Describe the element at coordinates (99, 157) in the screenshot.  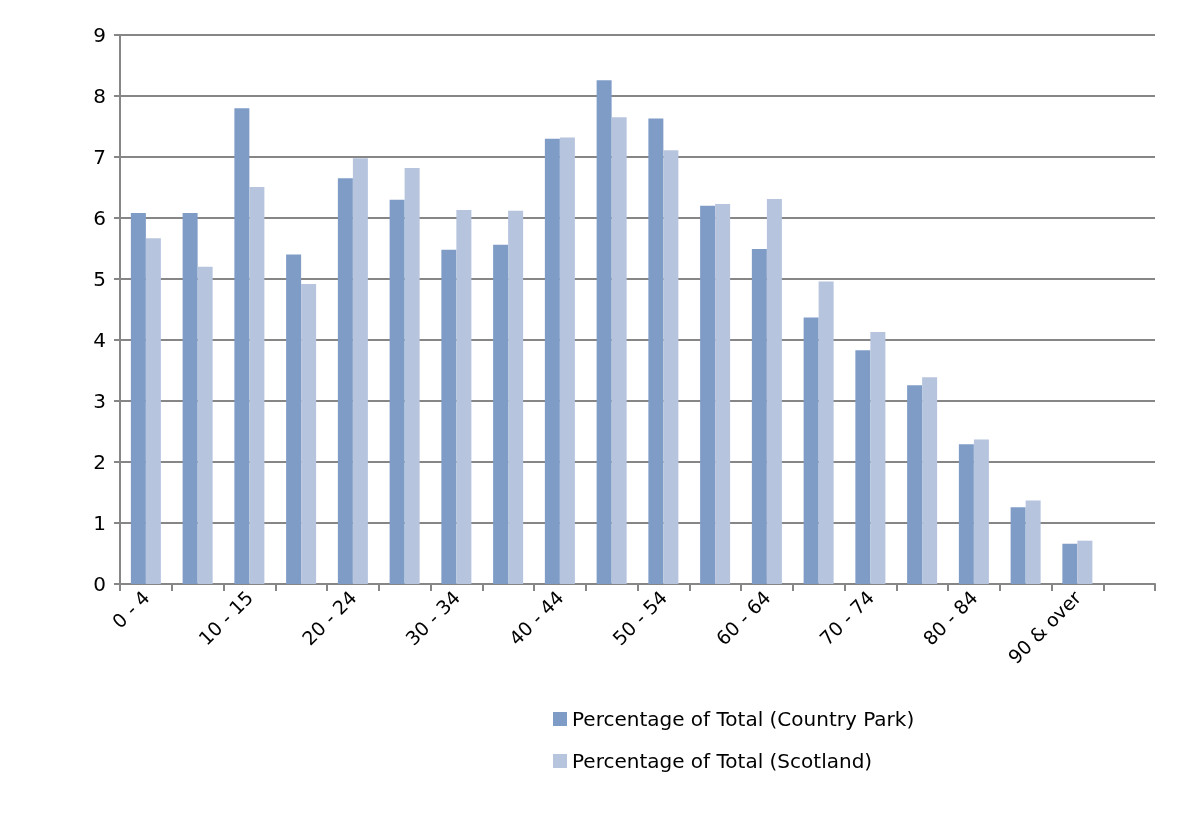
I see `y-tick-label: 7` at that location.